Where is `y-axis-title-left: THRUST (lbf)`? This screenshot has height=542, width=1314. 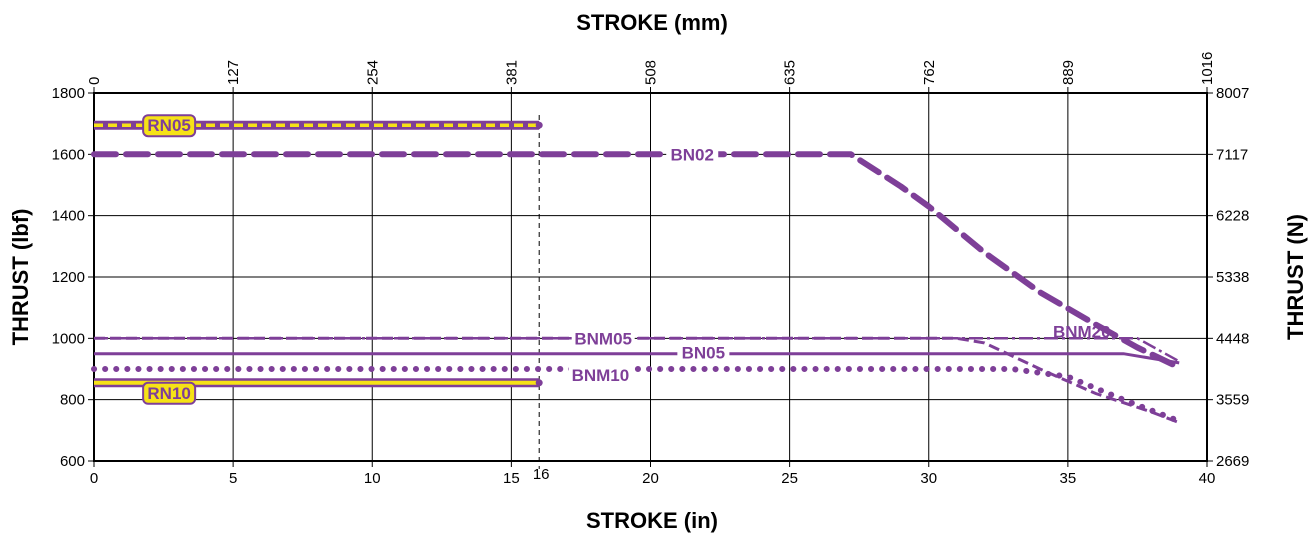 y-axis-title-left: THRUST (lbf) is located at coordinates (20, 277).